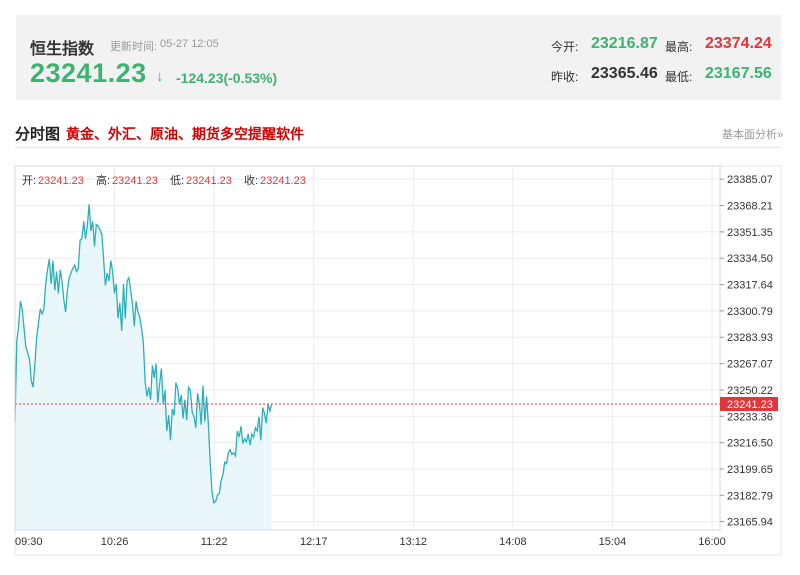 The image size is (800, 575). I want to click on info-close-value: 23241.23, so click(283, 181).